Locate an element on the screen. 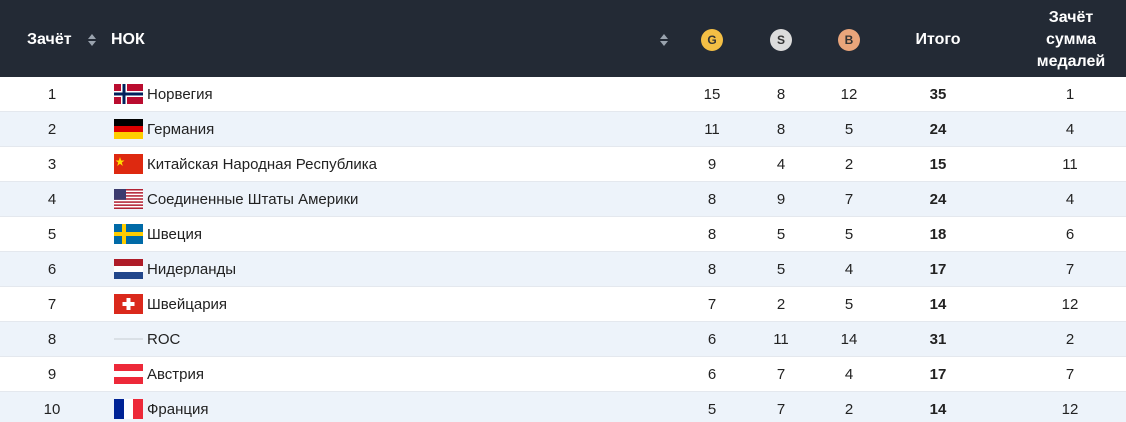 The image size is (1126, 422). country-name: Китайская Народная Республика is located at coordinates (262, 164).